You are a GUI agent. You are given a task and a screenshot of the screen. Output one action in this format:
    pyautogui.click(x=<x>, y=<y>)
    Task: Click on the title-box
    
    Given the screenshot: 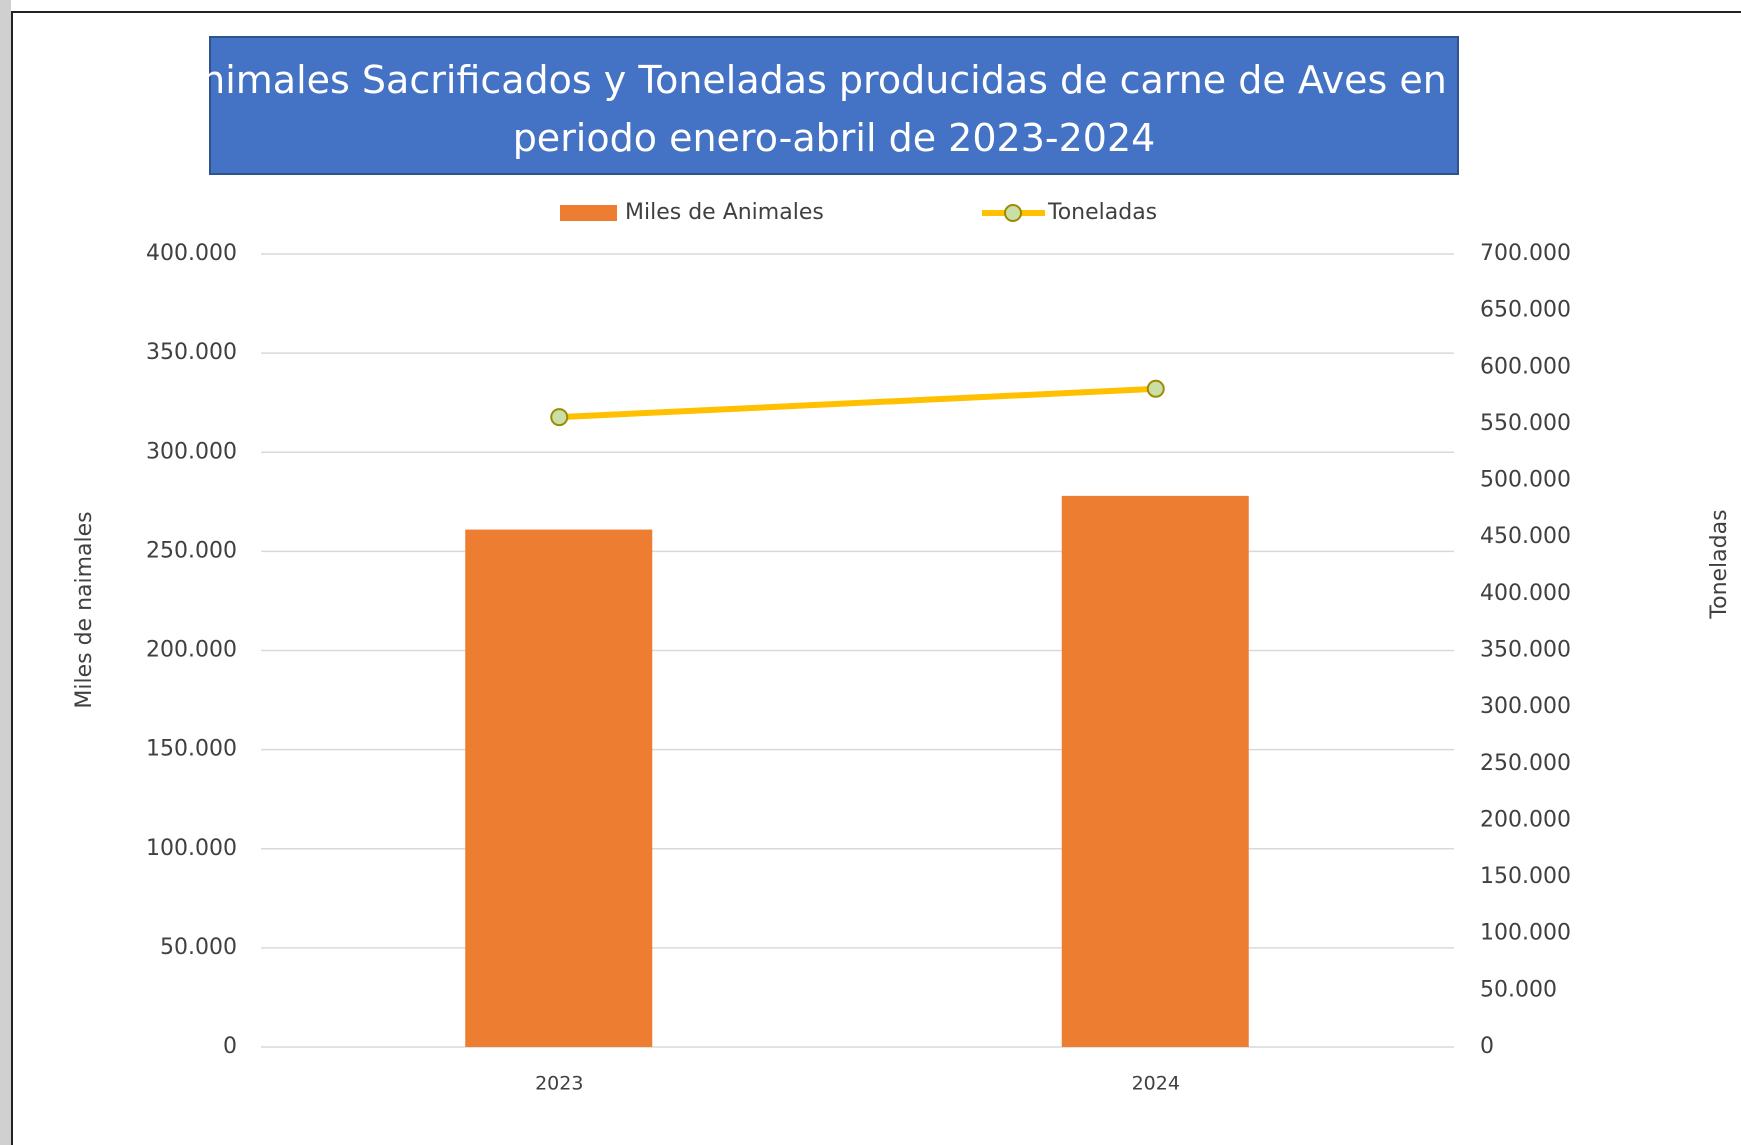 What is the action you would take?
    pyautogui.click(x=834, y=105)
    